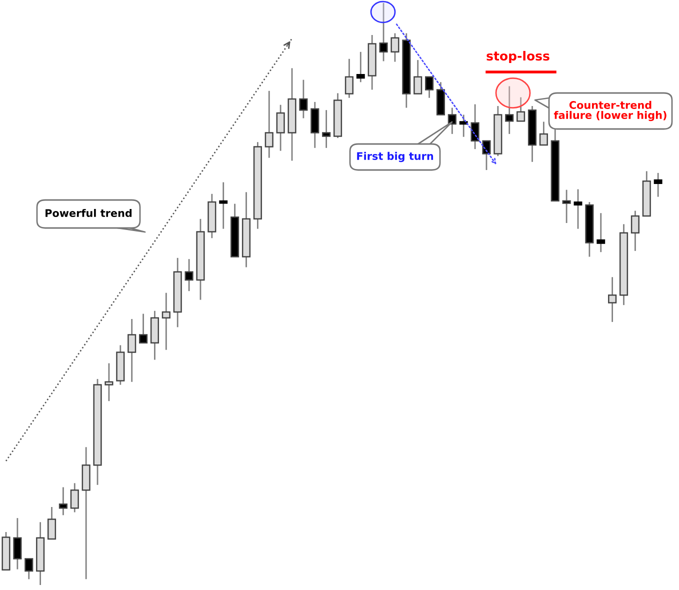 The image size is (679, 590). I want to click on annotation: First big turn, so click(395, 157).